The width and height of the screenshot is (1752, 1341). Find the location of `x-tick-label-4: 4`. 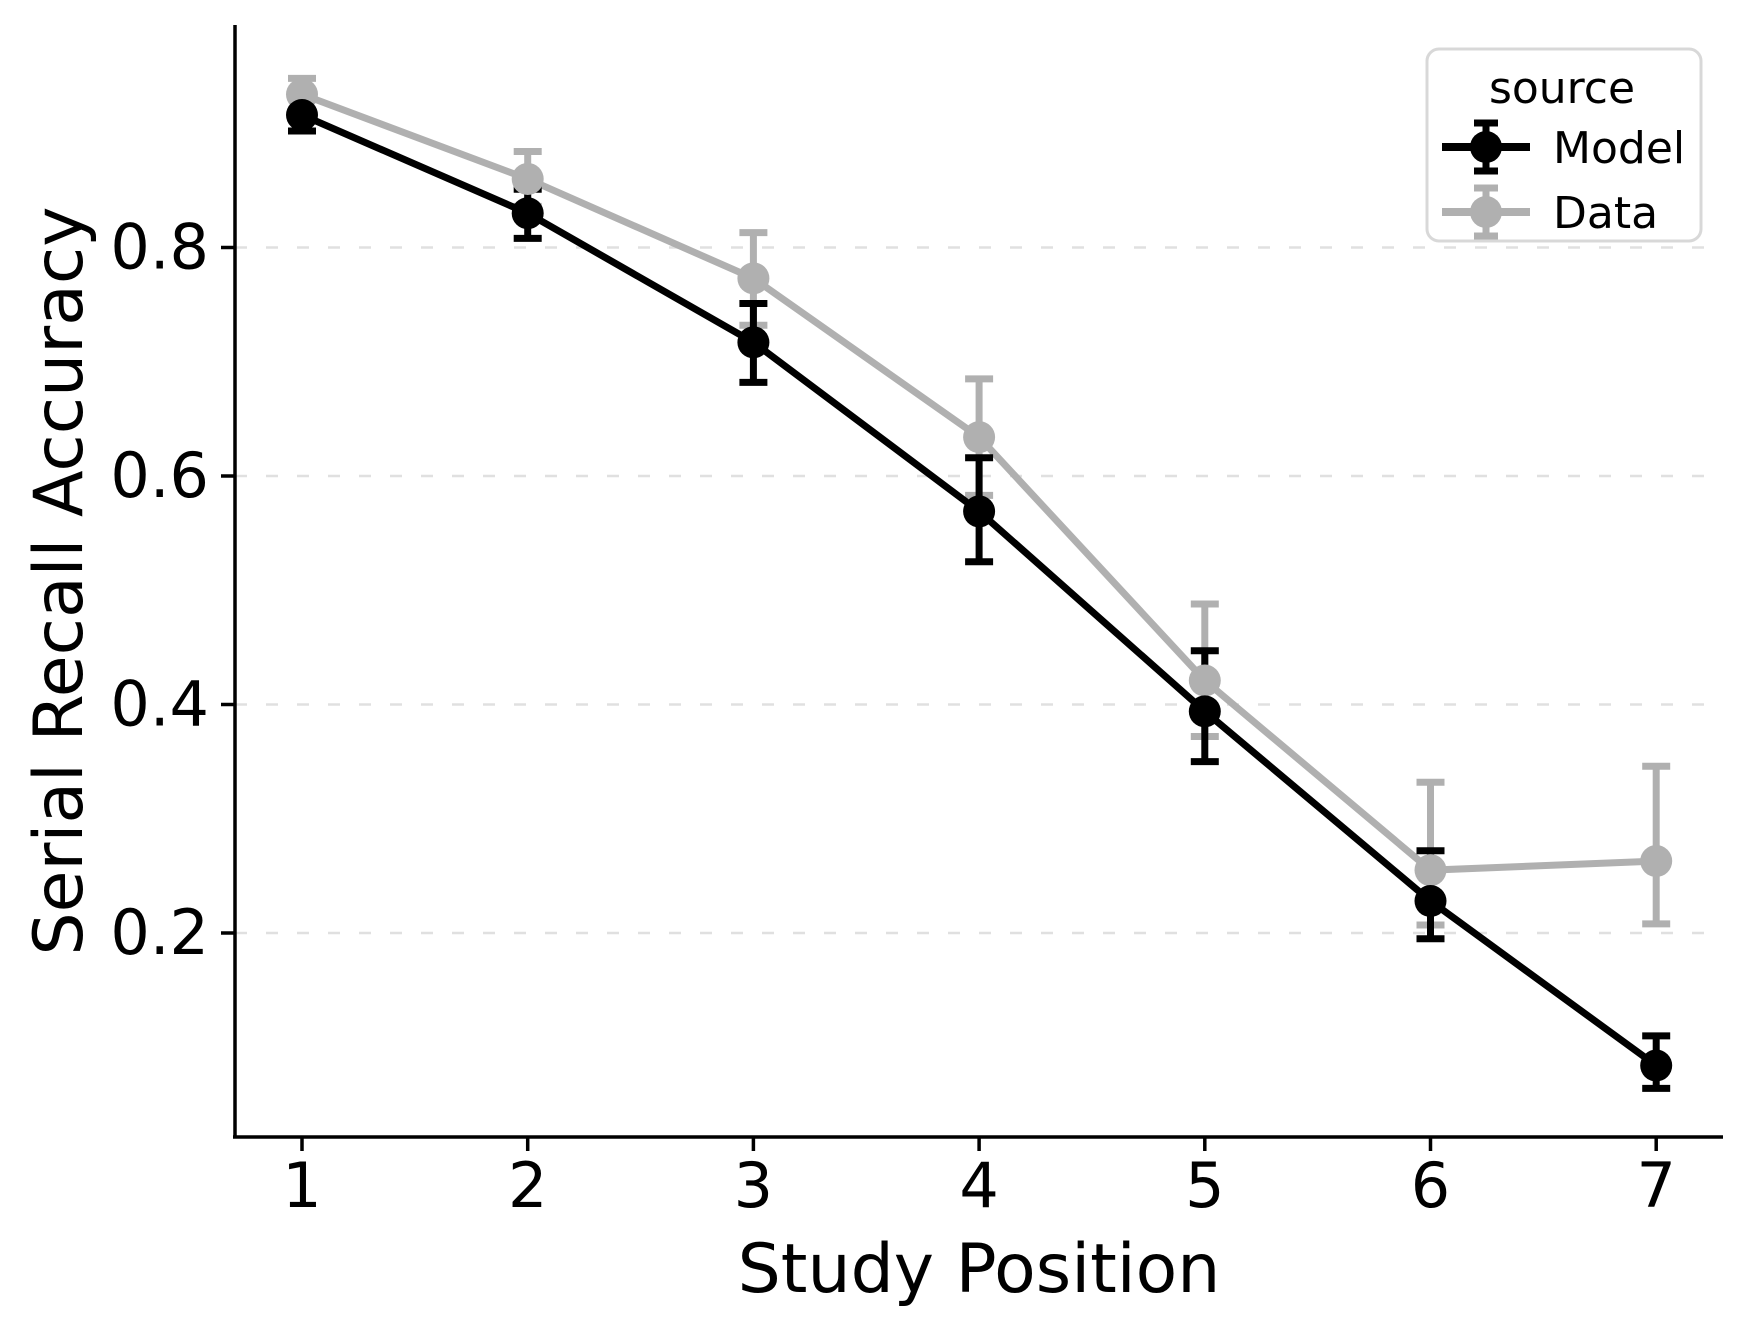

x-tick-label-4: 4 is located at coordinates (978, 1185).